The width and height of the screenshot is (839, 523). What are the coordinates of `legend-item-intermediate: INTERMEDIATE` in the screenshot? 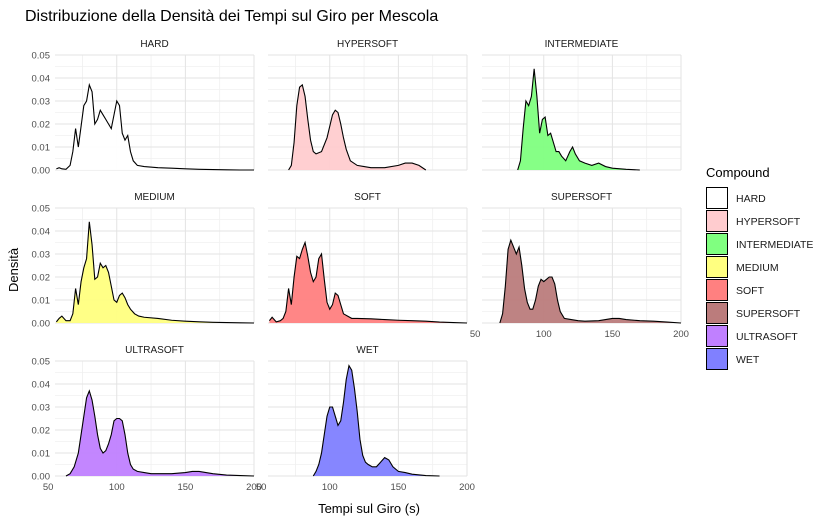 It's located at (759, 244).